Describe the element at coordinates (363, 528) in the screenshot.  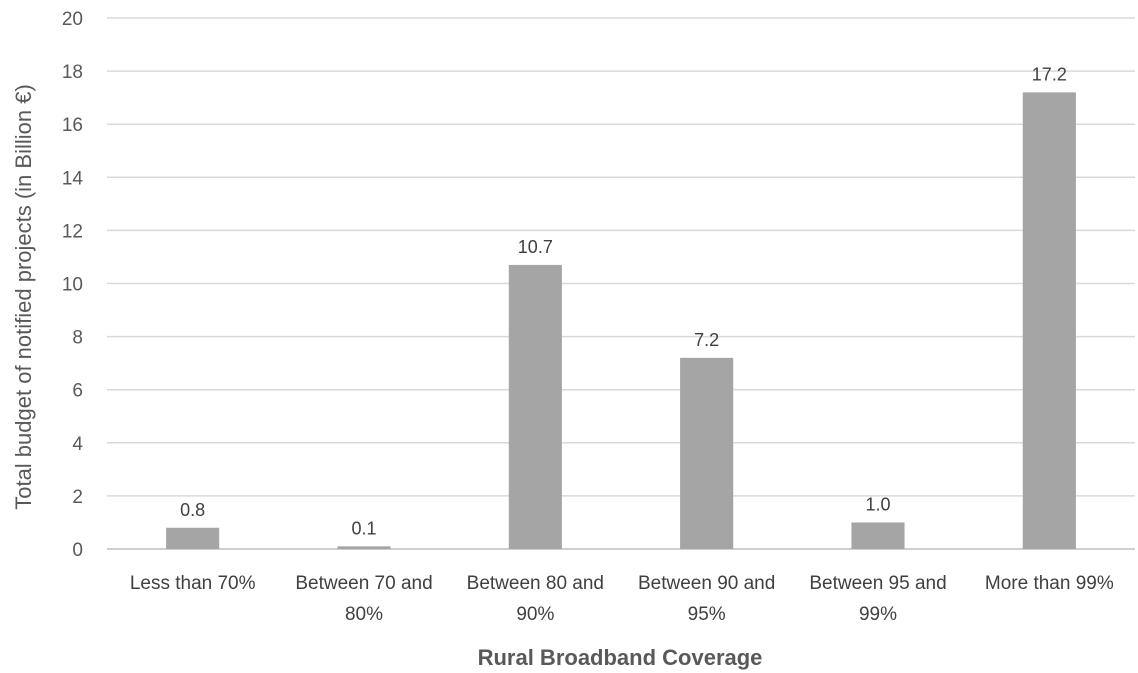
I see `data-label: 0.1` at that location.